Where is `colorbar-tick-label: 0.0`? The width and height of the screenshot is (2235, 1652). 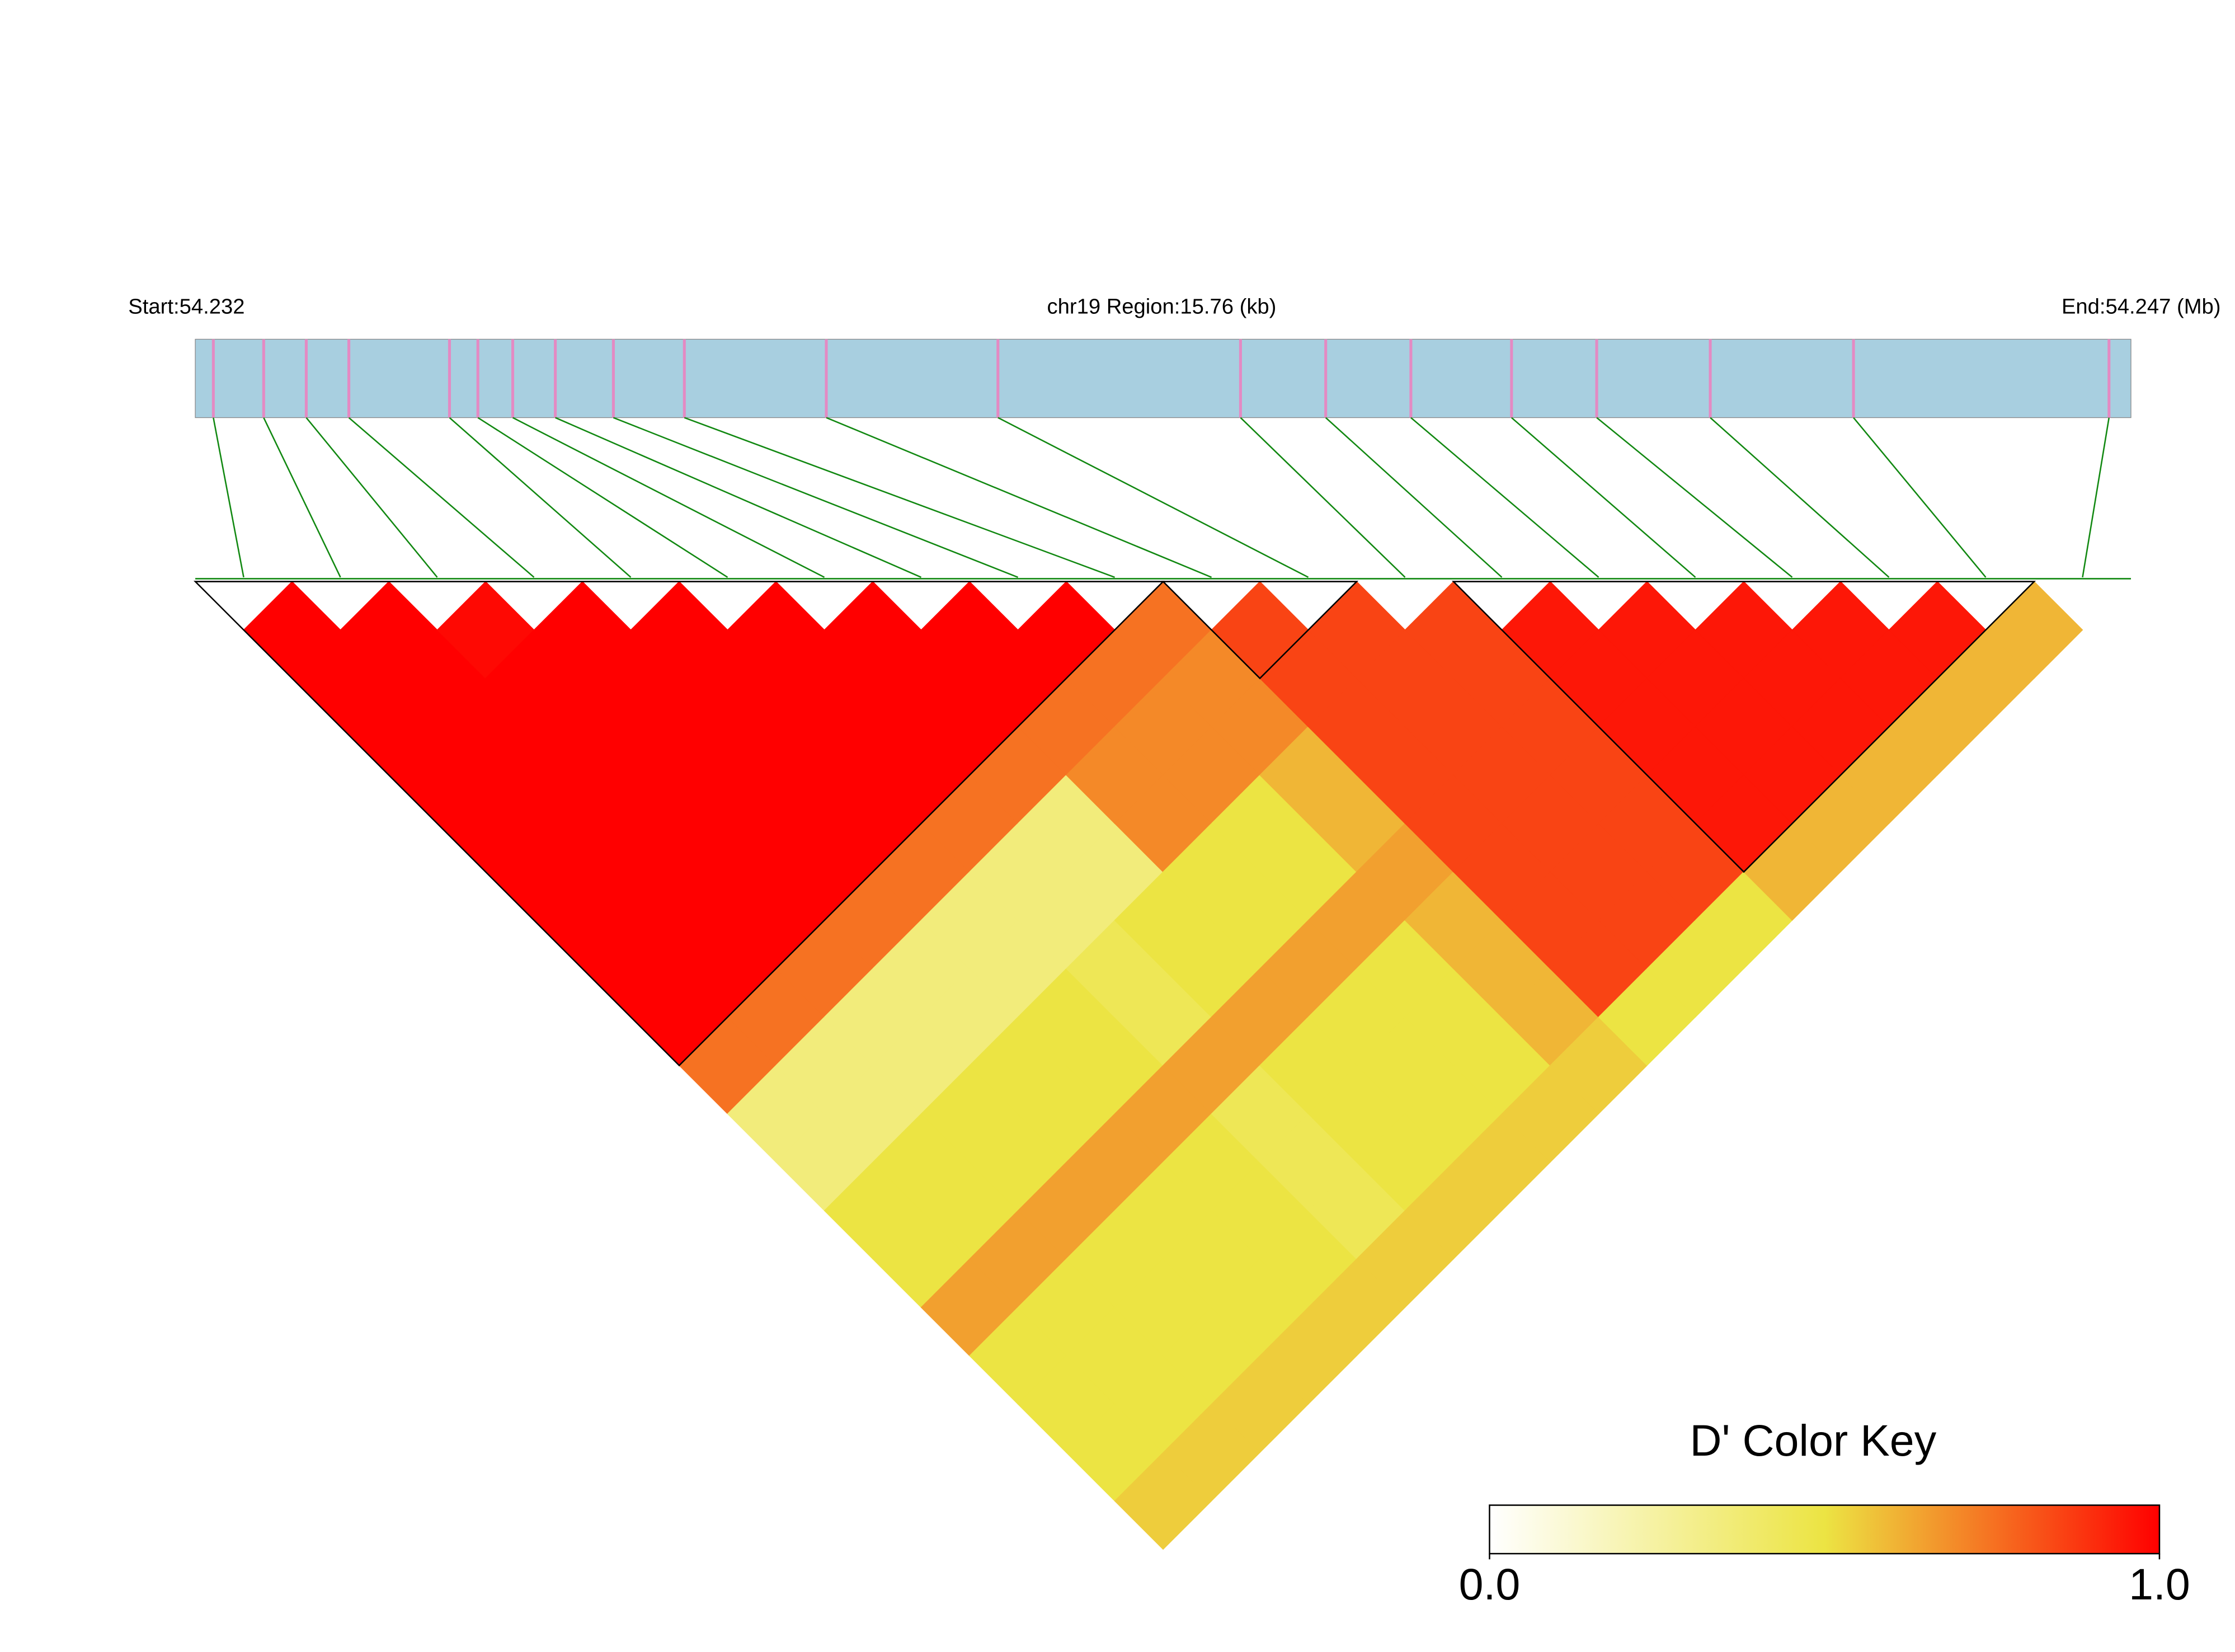 colorbar-tick-label: 0.0 is located at coordinates (1490, 1585).